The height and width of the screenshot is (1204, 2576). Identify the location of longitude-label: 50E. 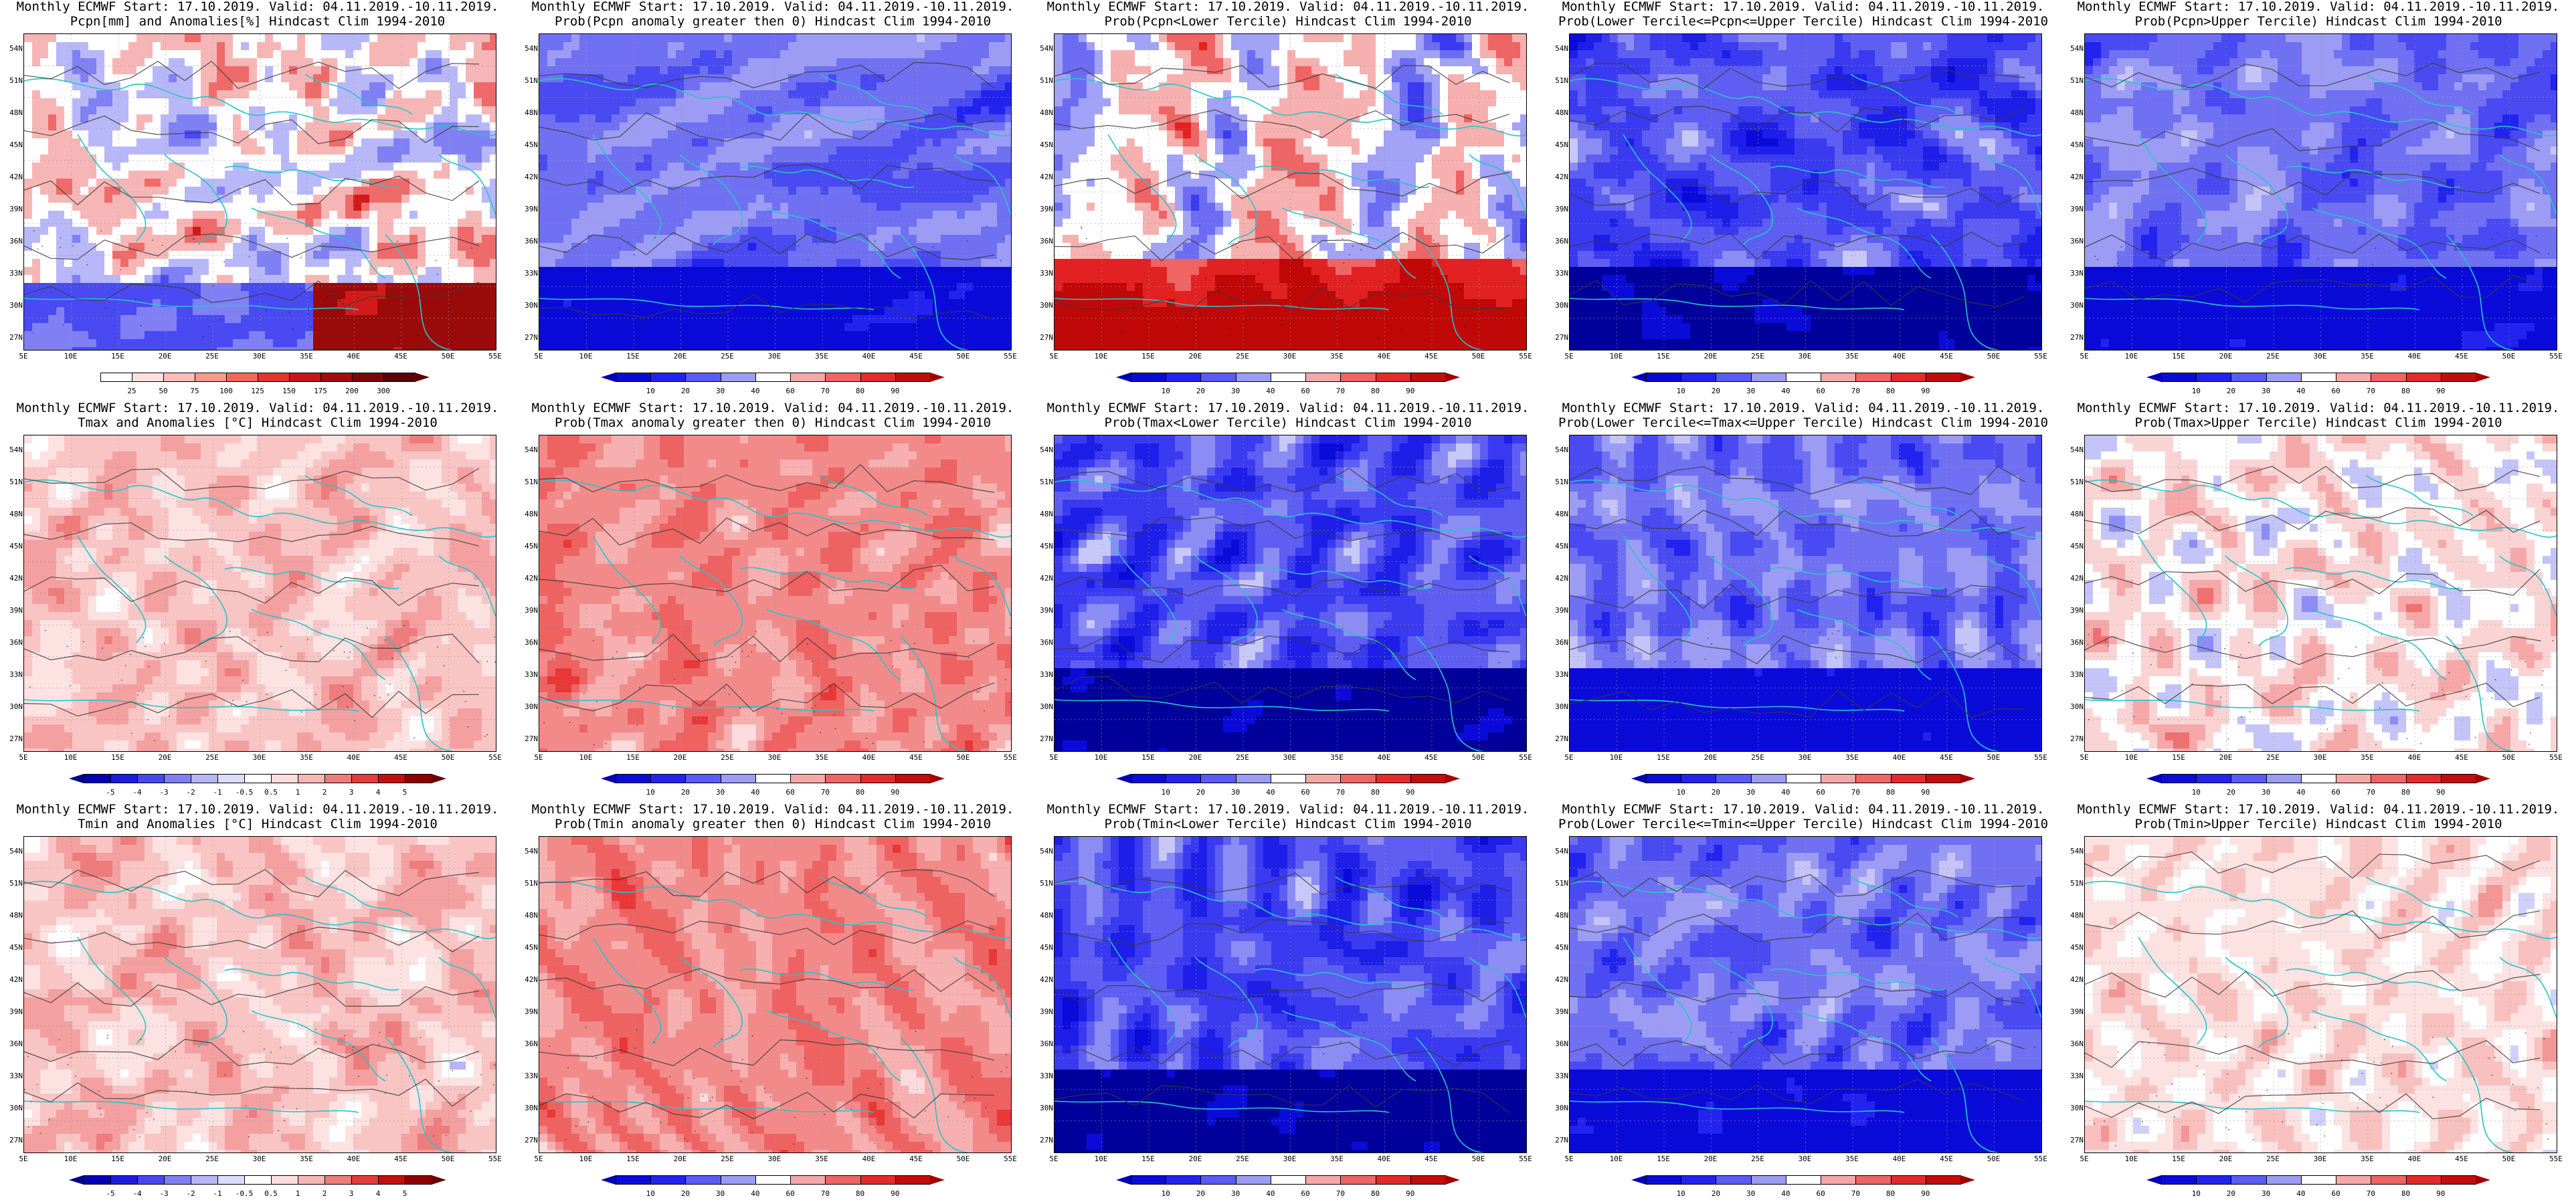
(963, 1159).